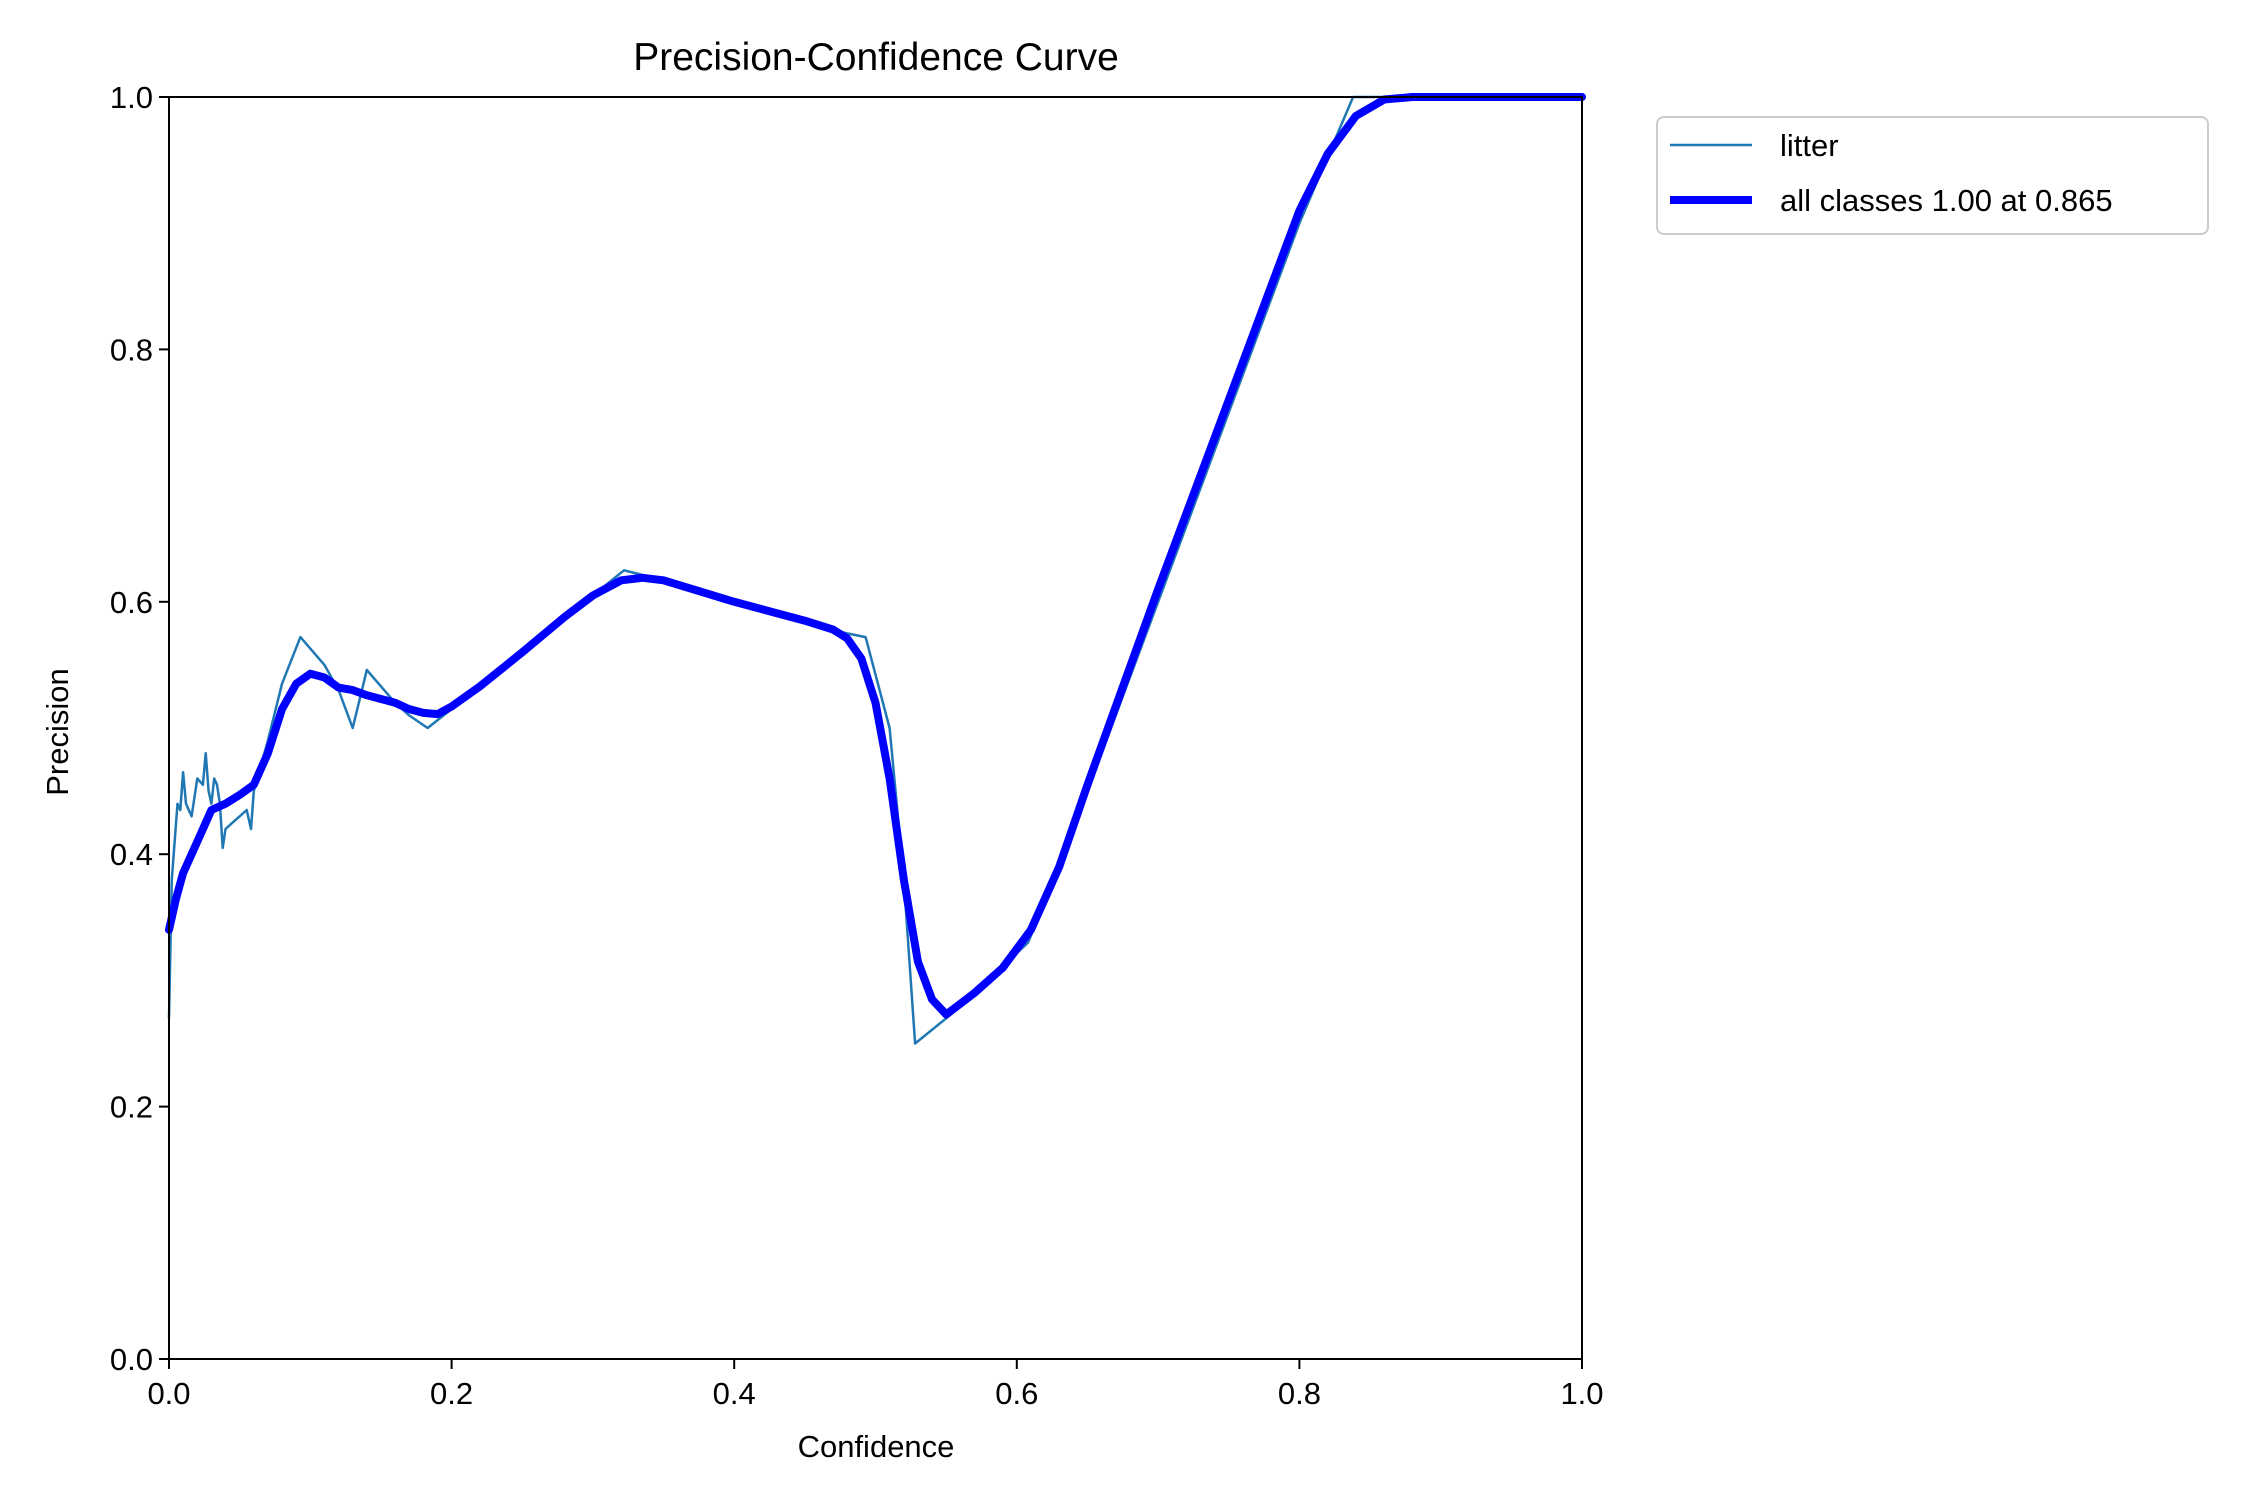  Describe the element at coordinates (131, 349) in the screenshot. I see `y-tick-label: 0.8` at that location.